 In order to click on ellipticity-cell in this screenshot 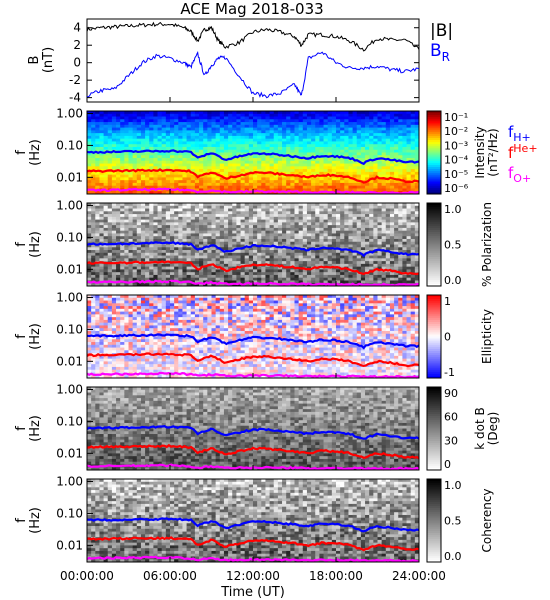, I will do `click(89, 305)`.